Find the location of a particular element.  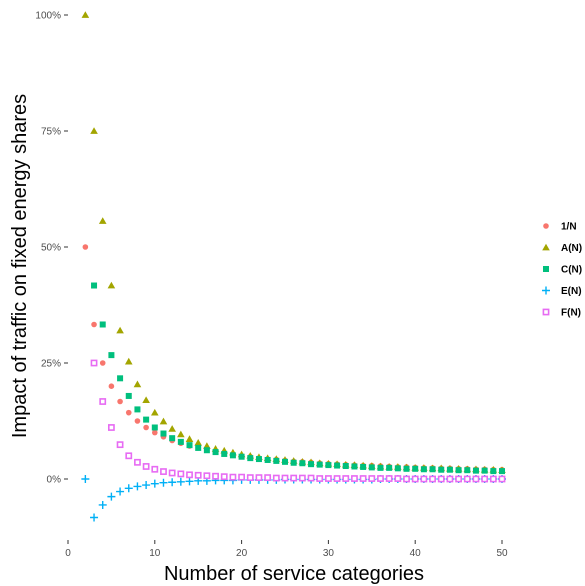

y-tick-label: 0% is located at coordinates (54, 480).